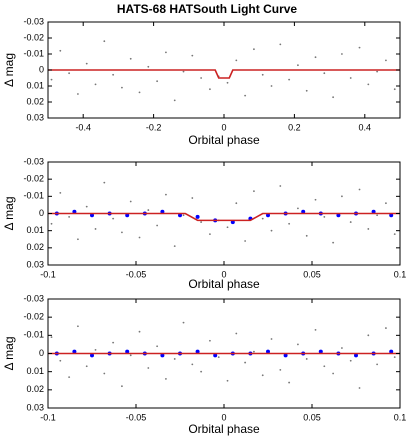 The width and height of the screenshot is (415, 436). Describe the element at coordinates (41, 69) in the screenshot. I see `y-tick-label: 0` at that location.